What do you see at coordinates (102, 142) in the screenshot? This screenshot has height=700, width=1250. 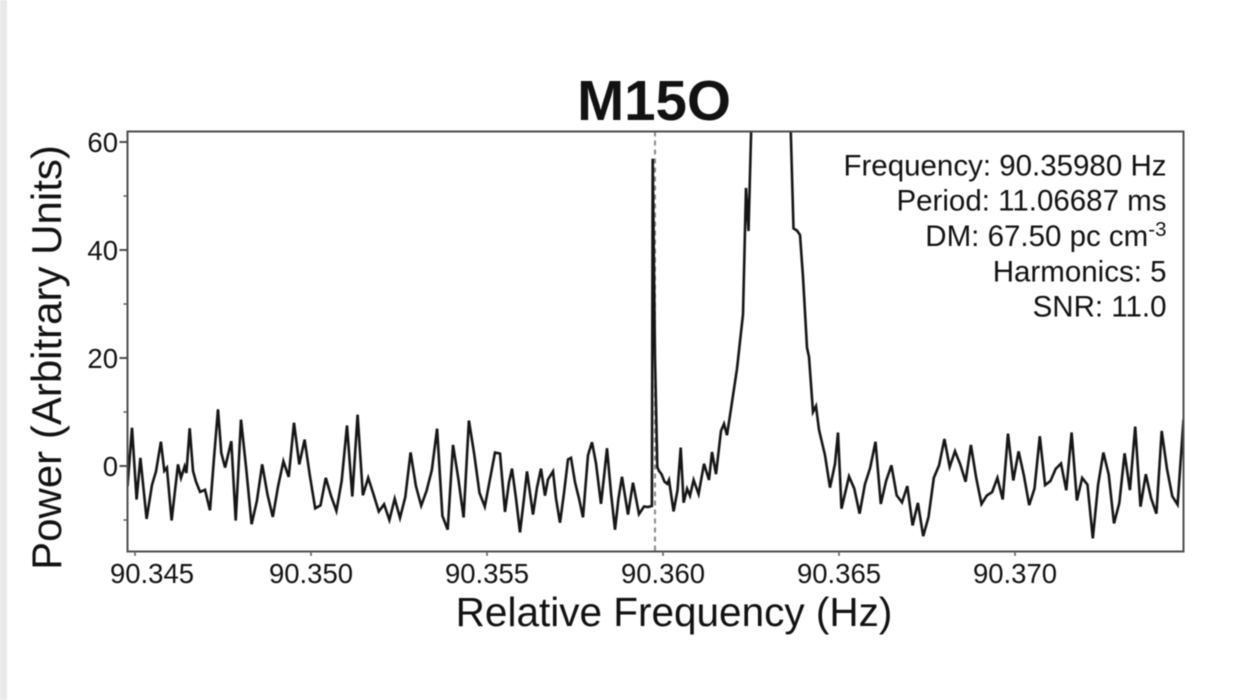 I see `svg-text: 60` at bounding box center [102, 142].